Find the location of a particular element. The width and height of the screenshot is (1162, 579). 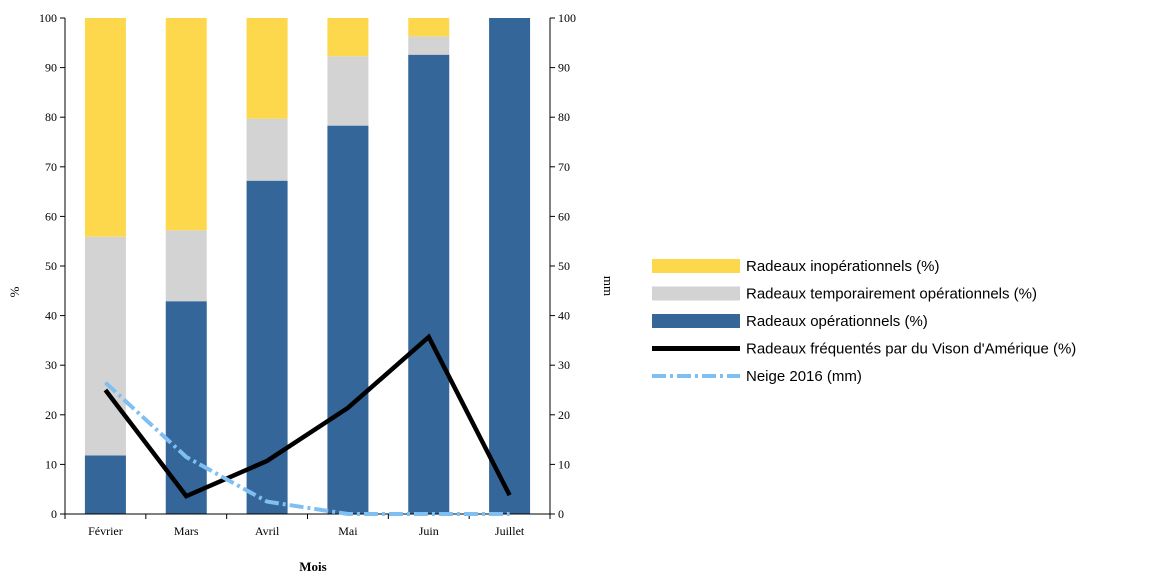

bar-radeaux-temporairement-operationnels-mai is located at coordinates (348, 91).